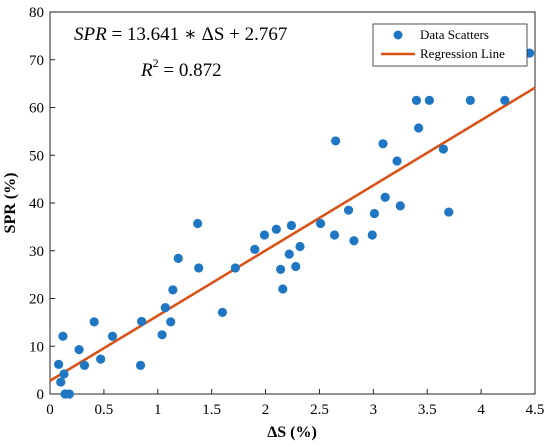 The width and height of the screenshot is (550, 446). I want to click on r2-superscript: 2, so click(156, 63).